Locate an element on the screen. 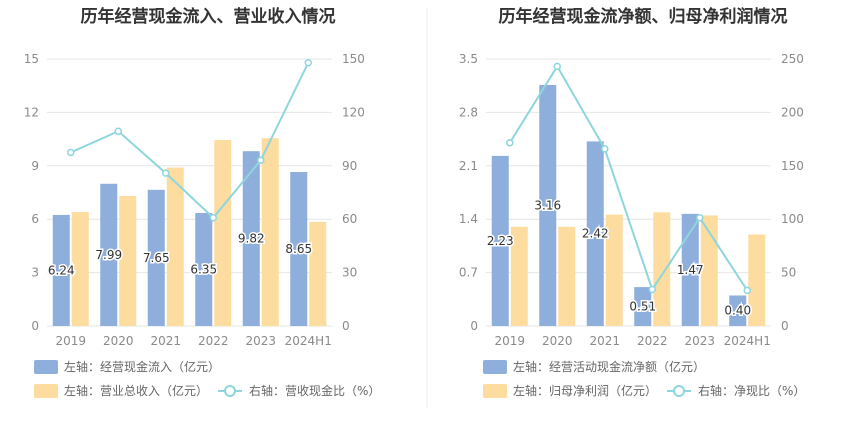 The height and width of the screenshot is (437, 850). bar-data-label: 3.16 is located at coordinates (547, 205).